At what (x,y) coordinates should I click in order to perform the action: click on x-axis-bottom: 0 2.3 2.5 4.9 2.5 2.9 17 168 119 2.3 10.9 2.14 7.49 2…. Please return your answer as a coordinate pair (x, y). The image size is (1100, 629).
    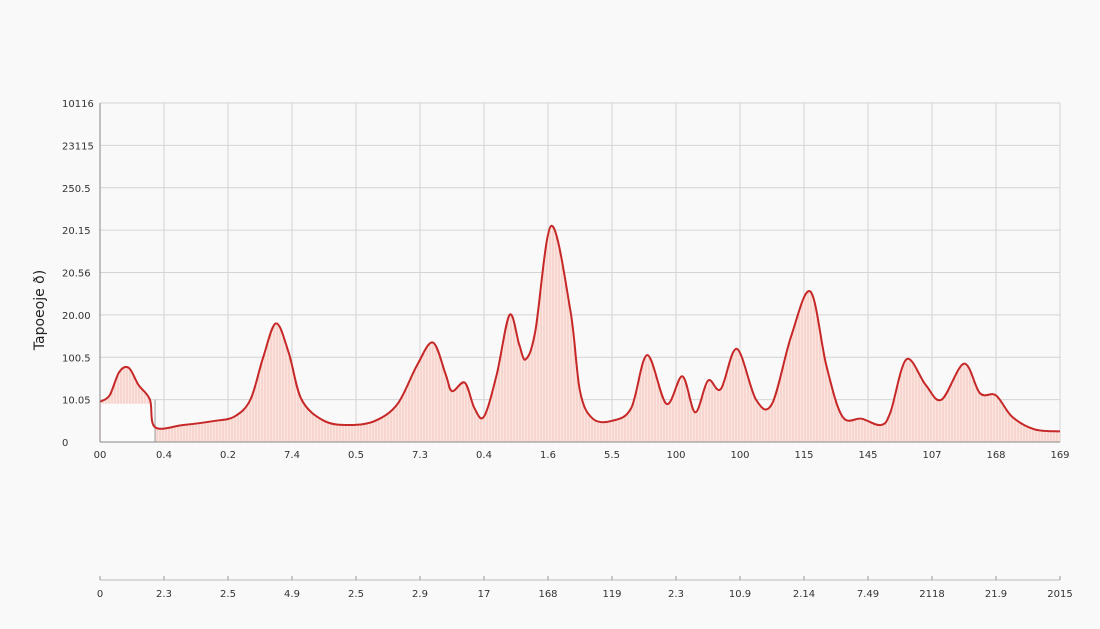
    Looking at the image, I should click on (585, 588).